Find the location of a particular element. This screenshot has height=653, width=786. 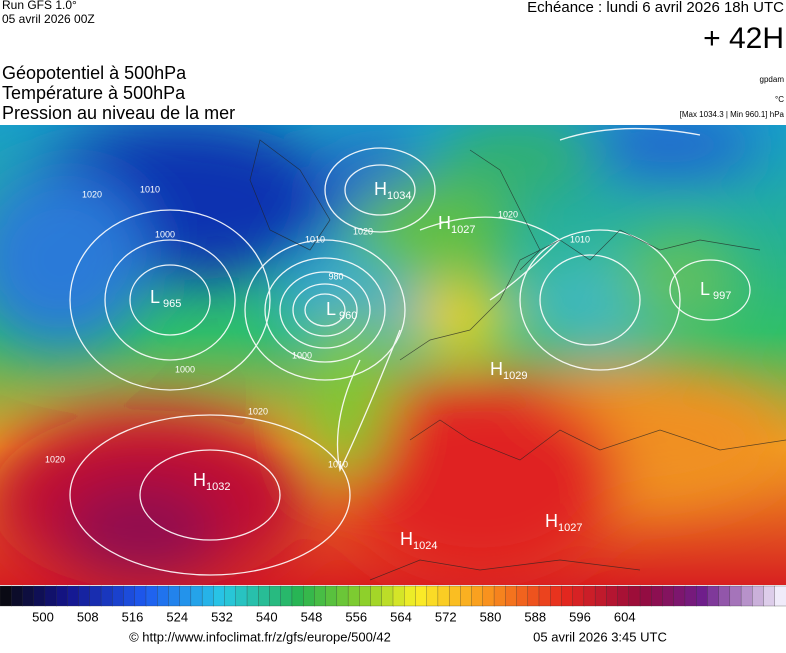

run-label: Run GFS 1.0° is located at coordinates (39, 6).